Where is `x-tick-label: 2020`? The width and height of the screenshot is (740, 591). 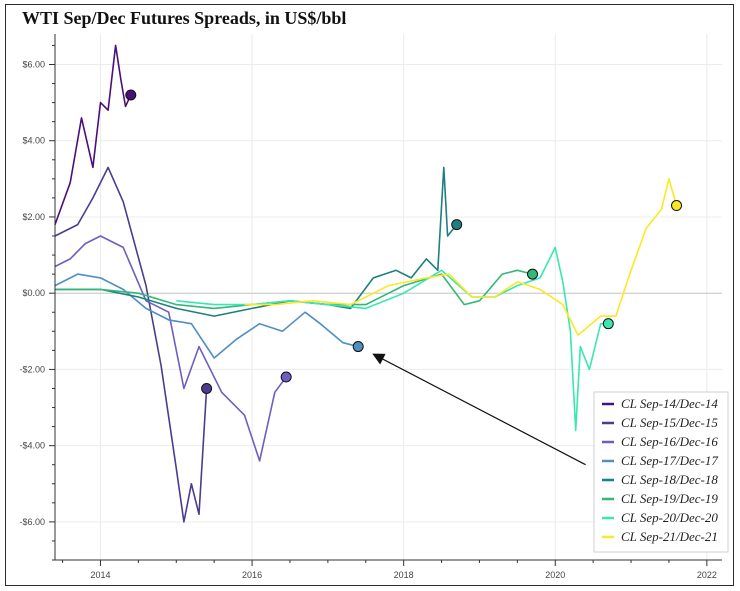 x-tick-label: 2020 is located at coordinates (555, 575).